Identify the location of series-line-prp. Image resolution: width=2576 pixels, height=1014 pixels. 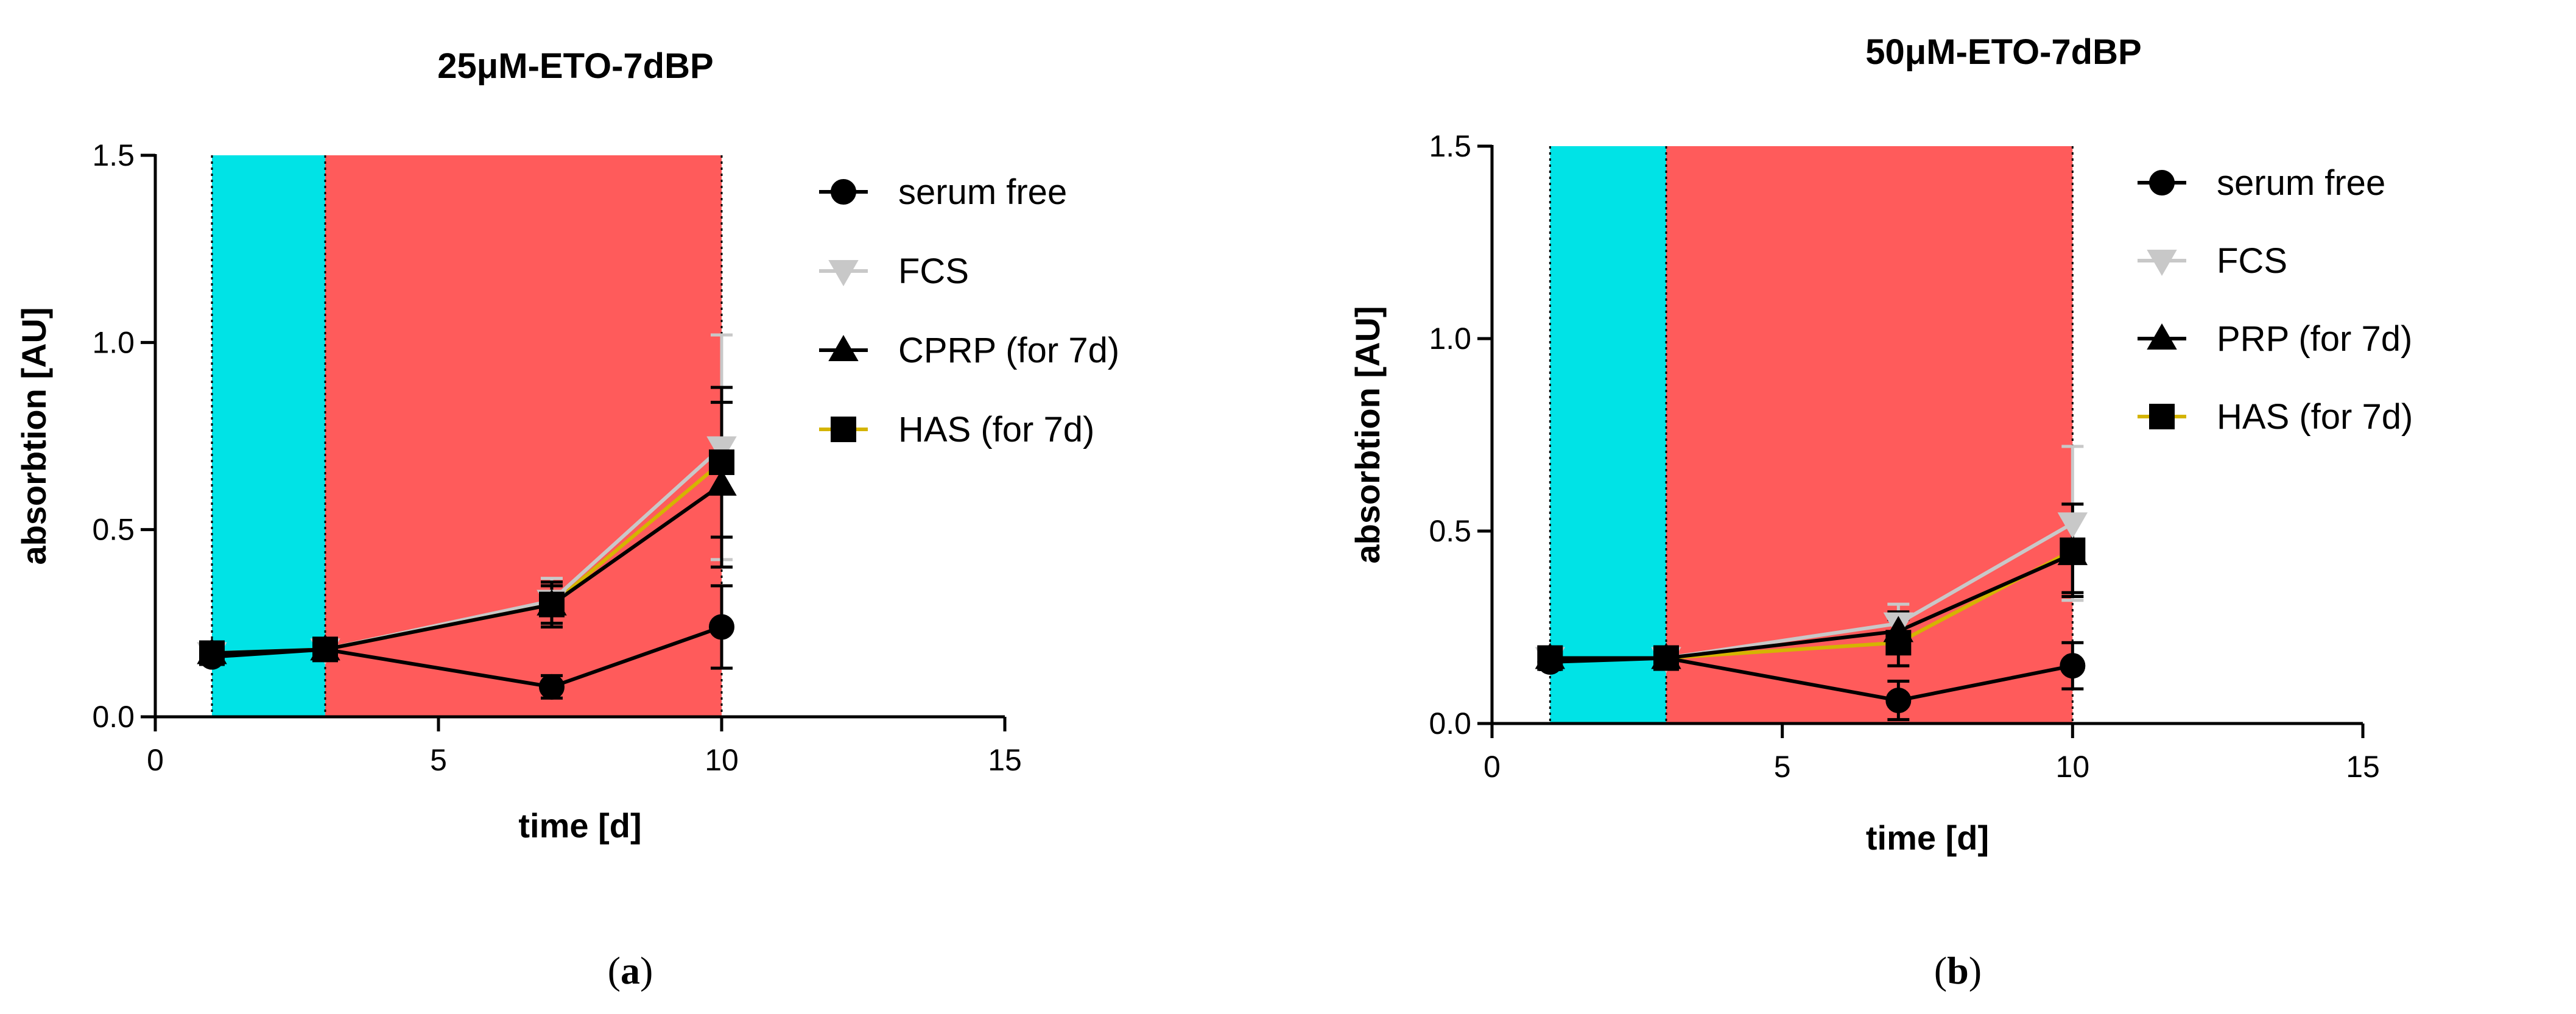
(1812, 606).